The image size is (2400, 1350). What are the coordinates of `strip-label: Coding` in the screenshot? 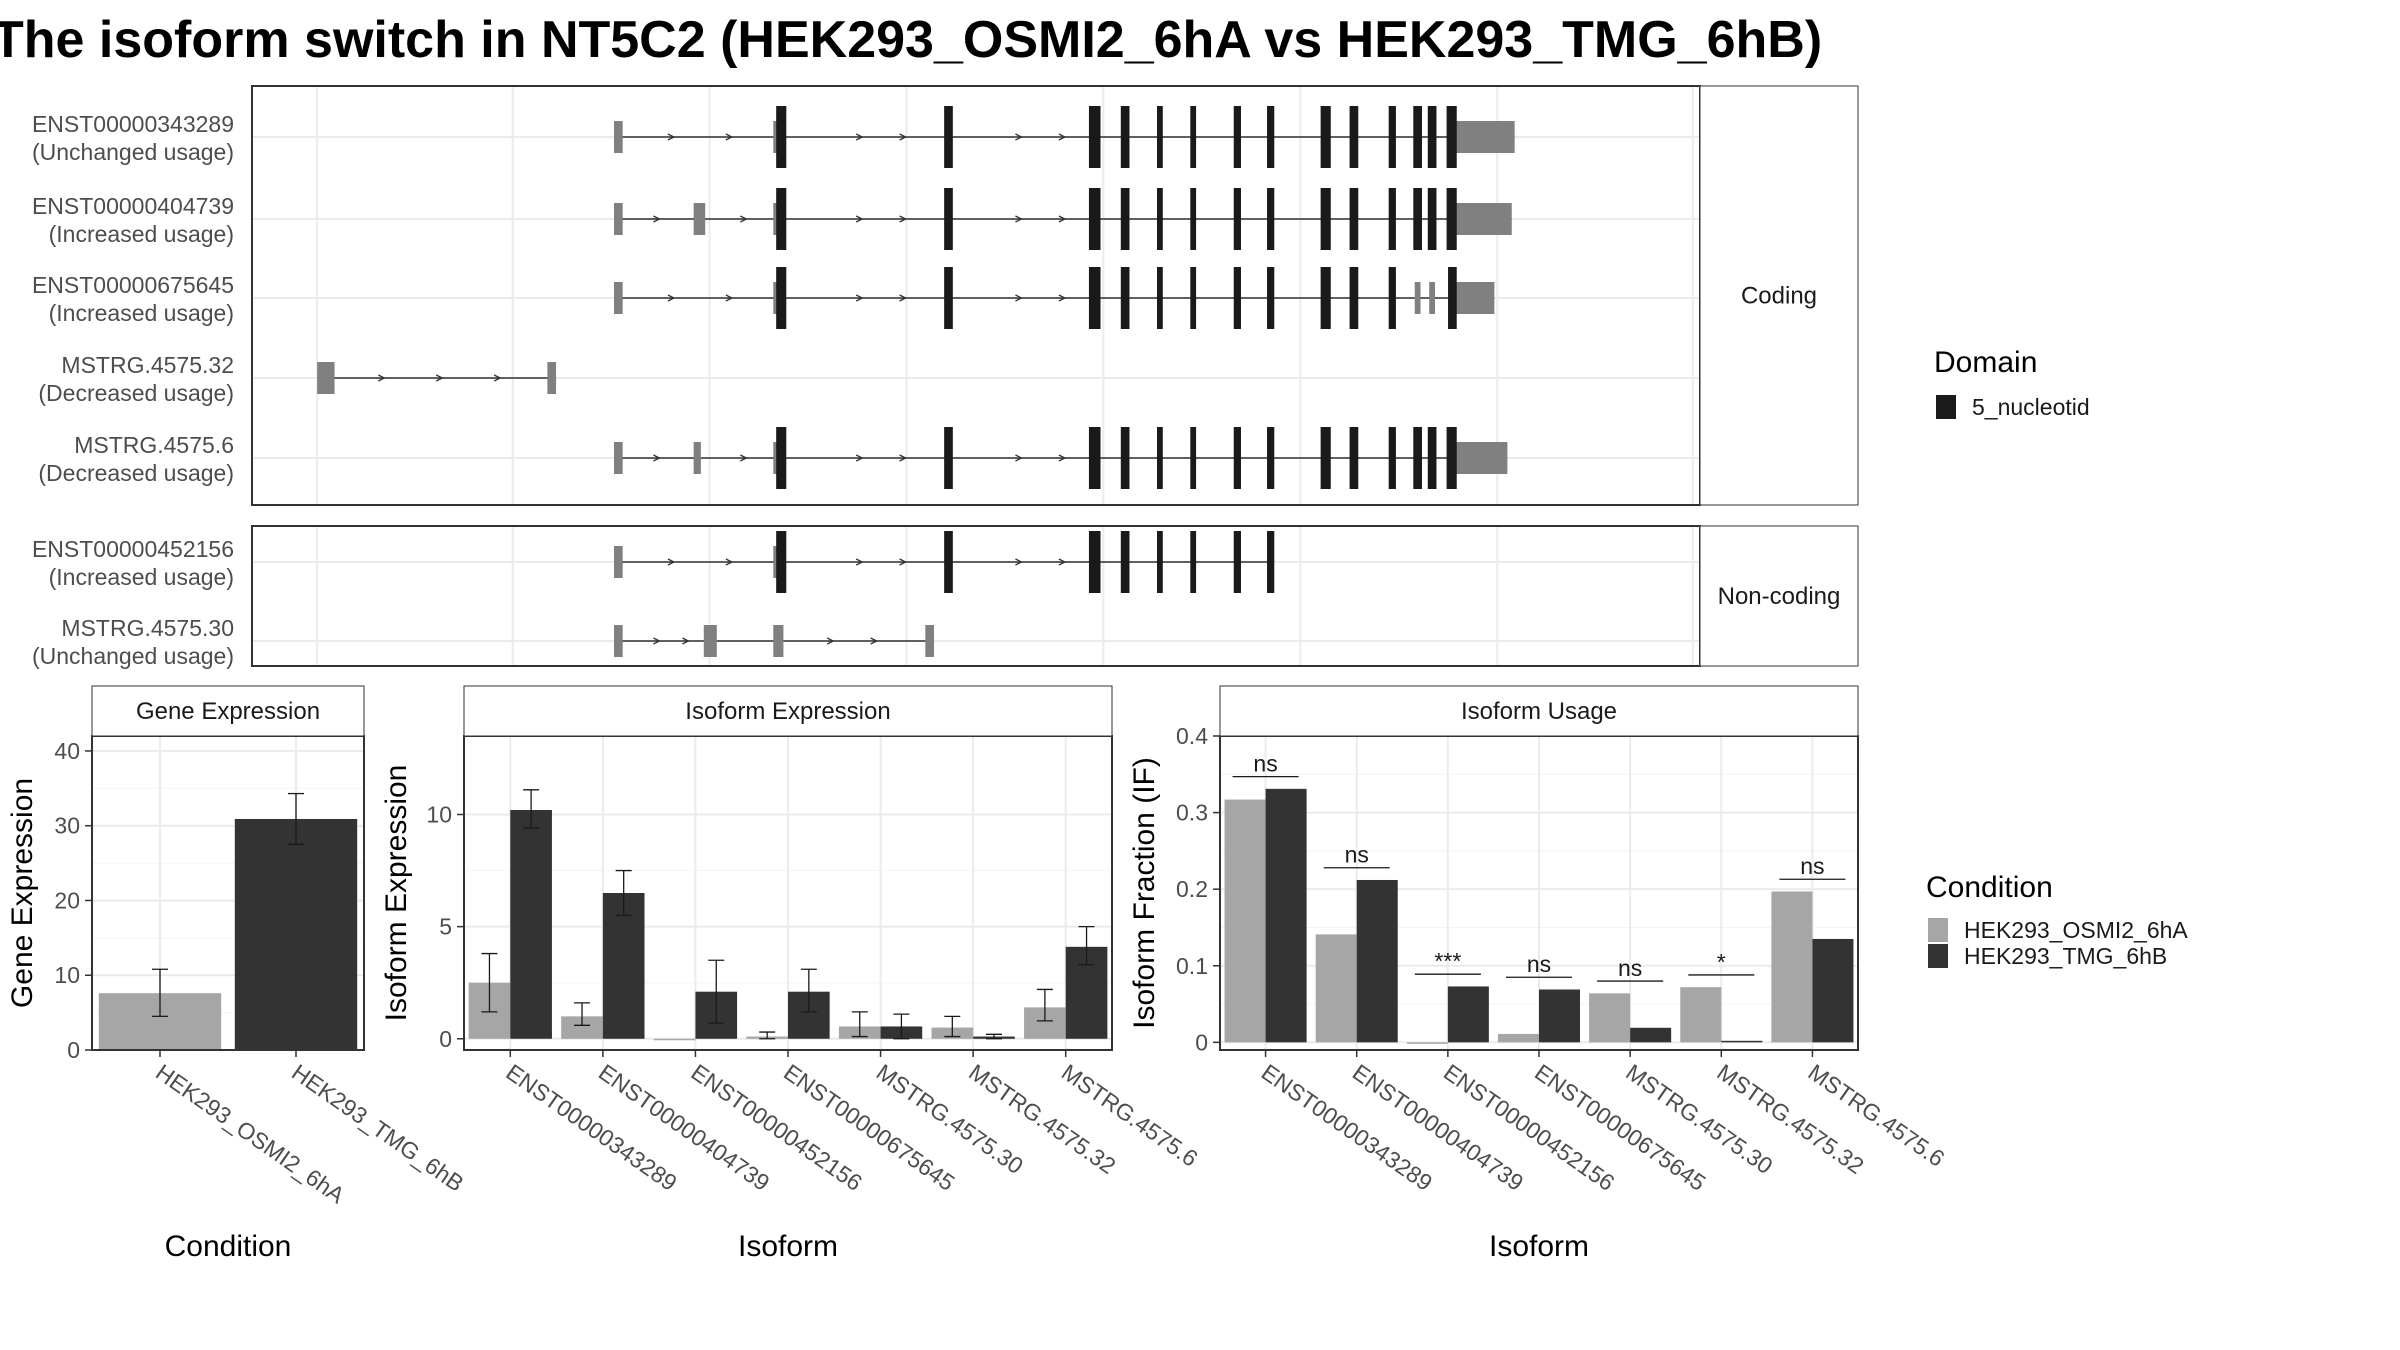 It's located at (1779, 296).